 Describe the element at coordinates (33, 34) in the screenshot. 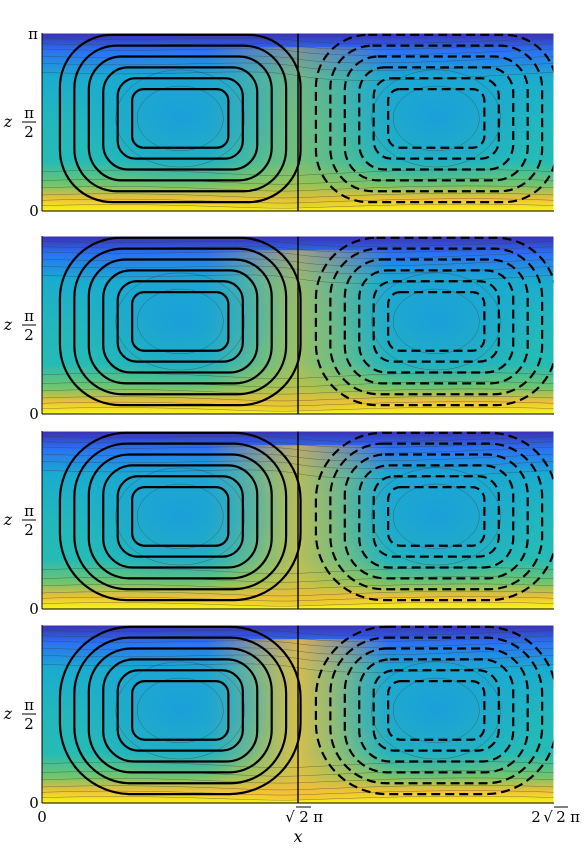

I see `z-tick-pi: π` at that location.